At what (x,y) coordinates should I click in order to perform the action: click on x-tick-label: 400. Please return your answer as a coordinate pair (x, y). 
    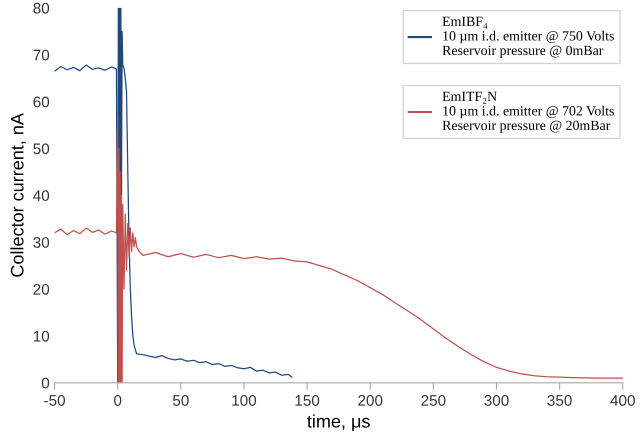
    Looking at the image, I should click on (622, 400).